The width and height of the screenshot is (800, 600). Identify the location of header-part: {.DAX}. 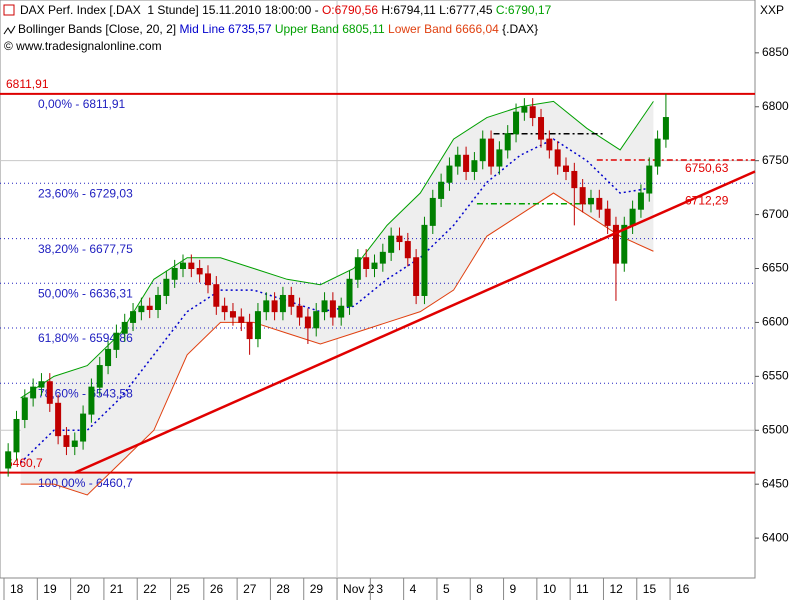
(520, 29).